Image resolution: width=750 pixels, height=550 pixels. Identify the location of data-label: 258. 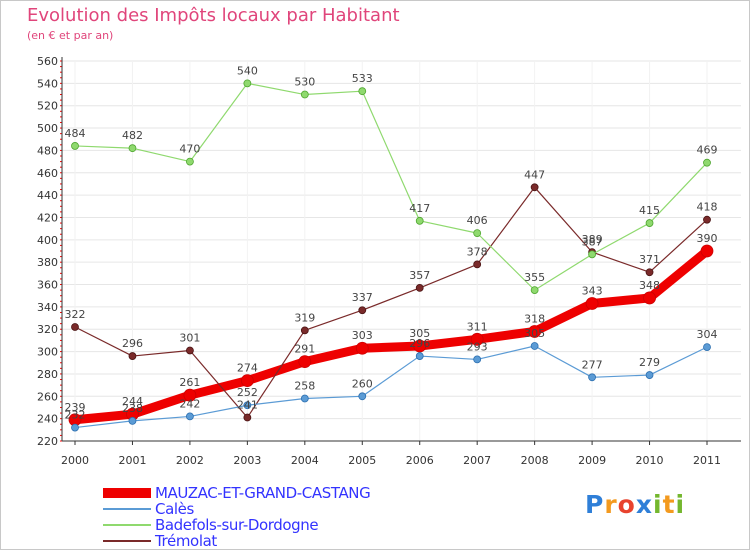
(304, 386).